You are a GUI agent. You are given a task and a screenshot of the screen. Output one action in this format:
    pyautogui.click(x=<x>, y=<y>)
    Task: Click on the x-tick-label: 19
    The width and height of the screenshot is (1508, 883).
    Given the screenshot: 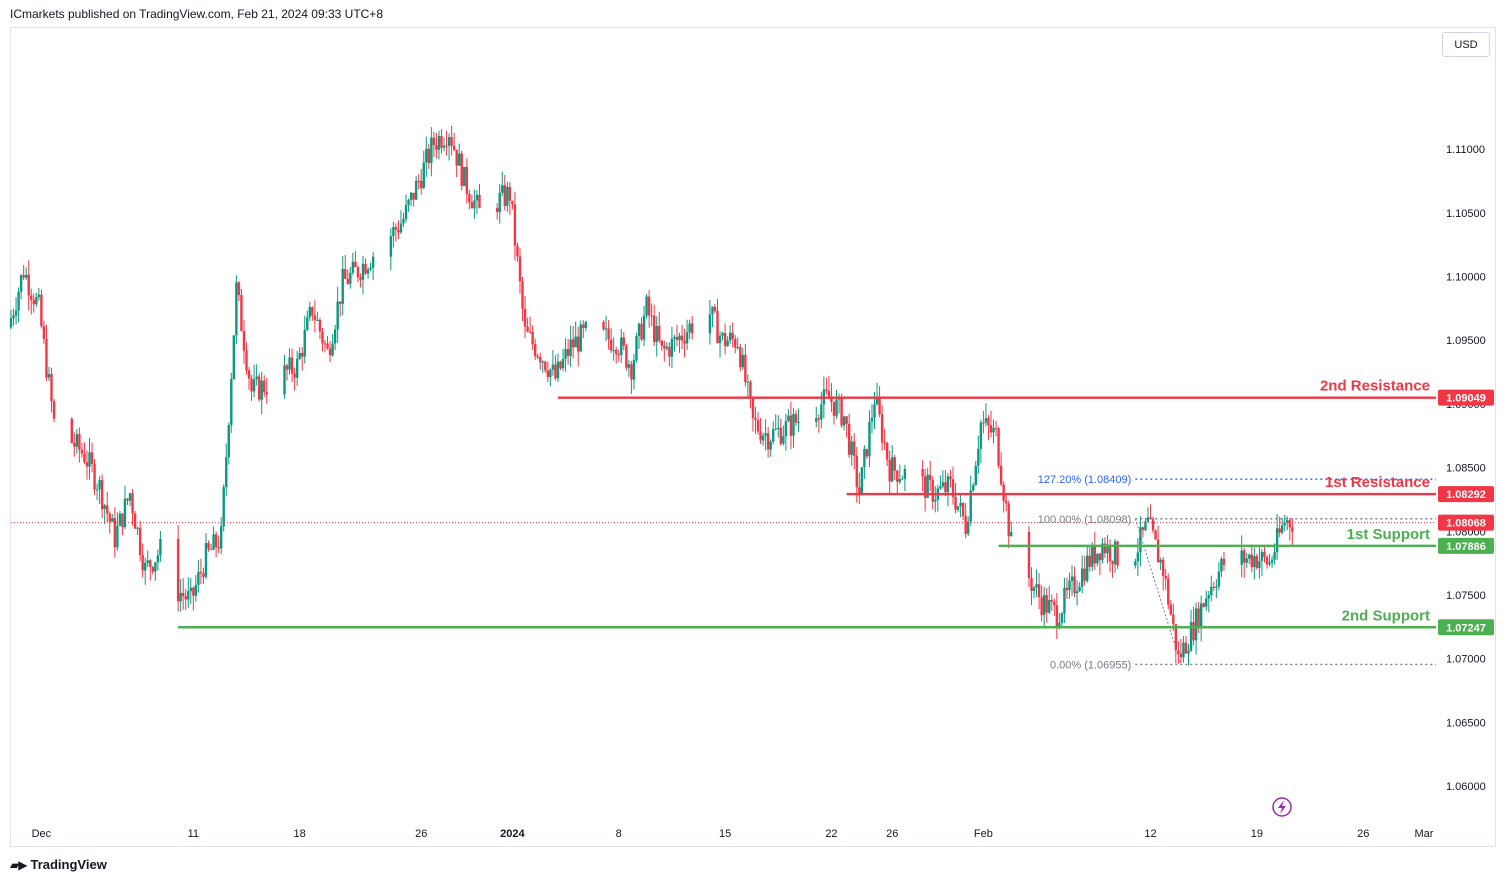 What is the action you would take?
    pyautogui.click(x=1257, y=834)
    